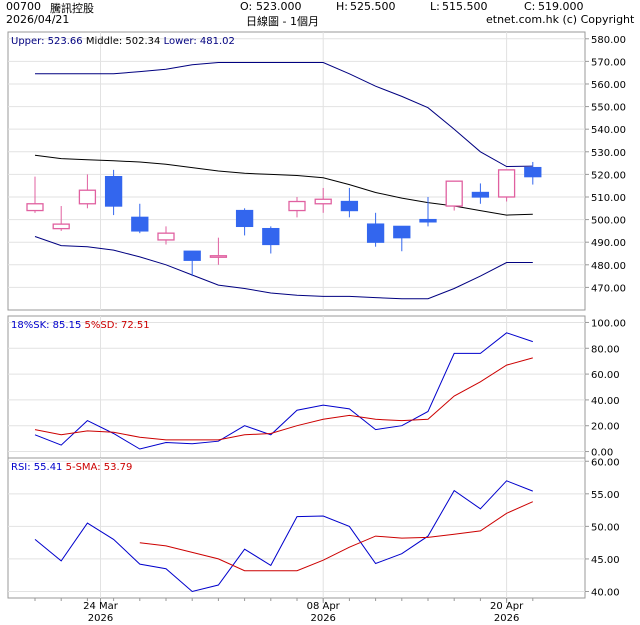  Describe the element at coordinates (72, 8) in the screenshot. I see `stock-name: 騰訊控股` at that location.